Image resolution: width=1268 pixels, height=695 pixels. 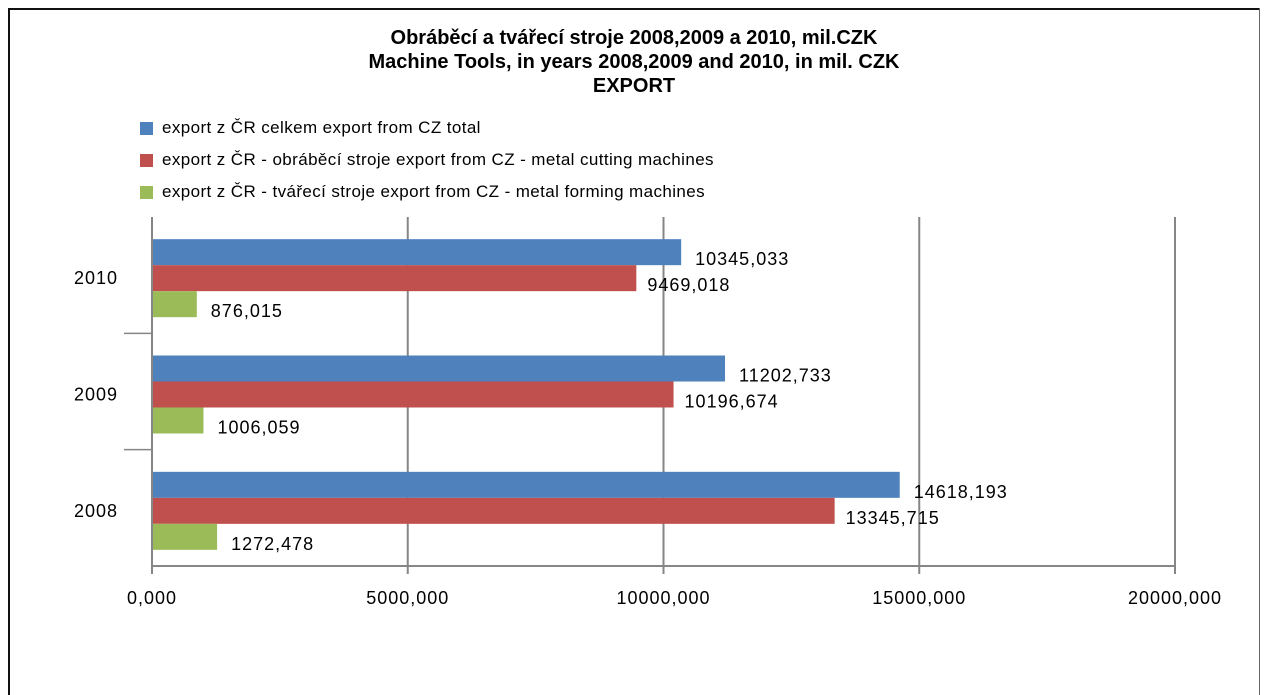 What do you see at coordinates (96, 511) in the screenshot?
I see `category-label-2008: 2008` at bounding box center [96, 511].